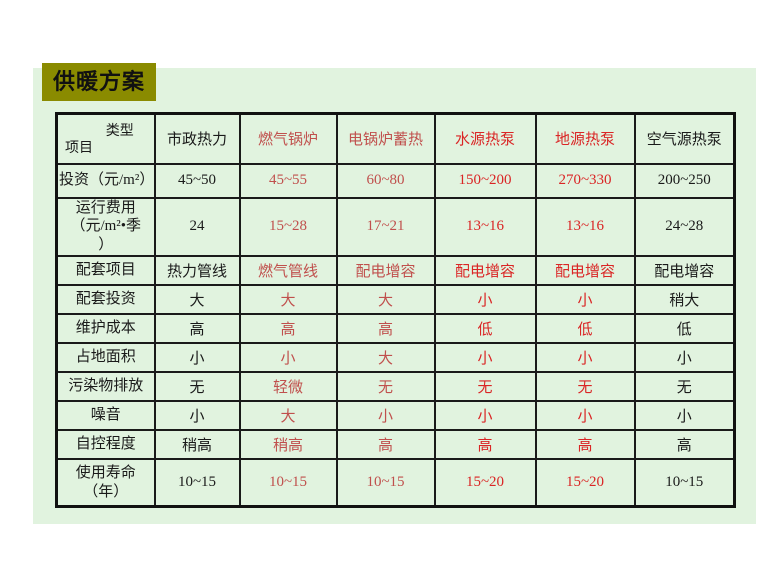  I want to click on cell: 燃气管线, so click(288, 270).